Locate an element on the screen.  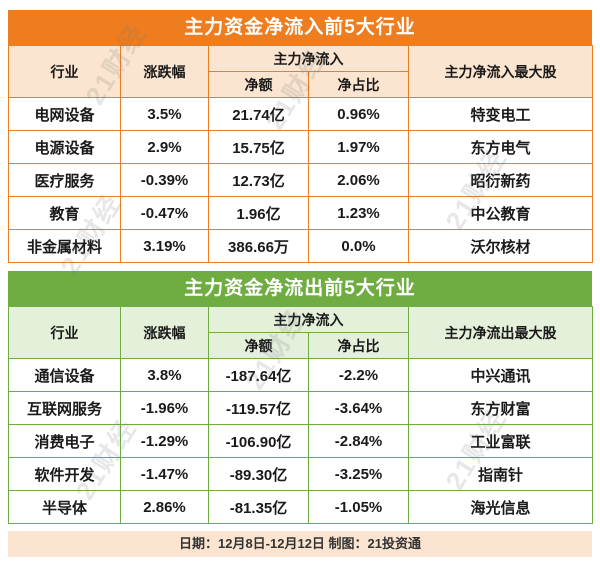
inflow-header-row-1: 行业 涨跌幅 主力净流入 主力净流入最大股 is located at coordinates (300, 71).